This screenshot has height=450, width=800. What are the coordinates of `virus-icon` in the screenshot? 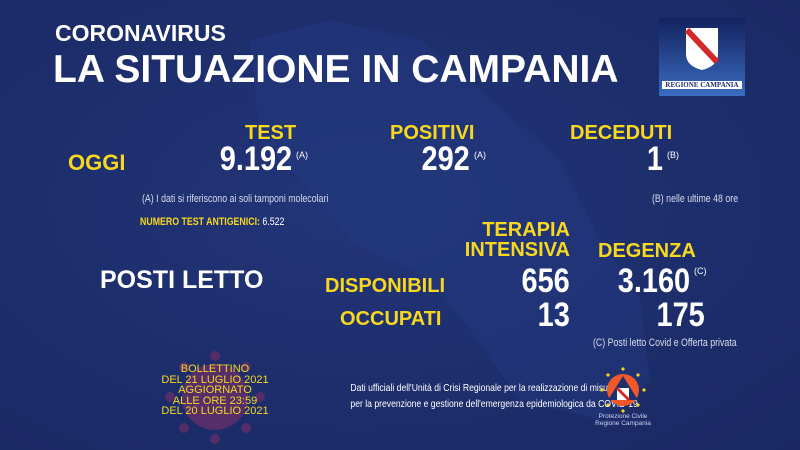 It's located at (215, 397).